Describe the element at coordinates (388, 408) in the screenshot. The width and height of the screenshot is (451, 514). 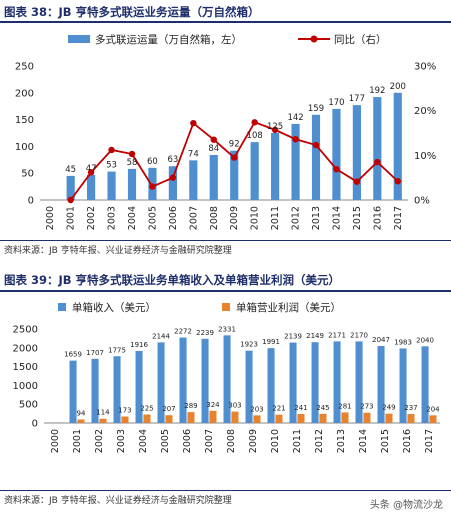
I see `data-label-profit: 249` at that location.